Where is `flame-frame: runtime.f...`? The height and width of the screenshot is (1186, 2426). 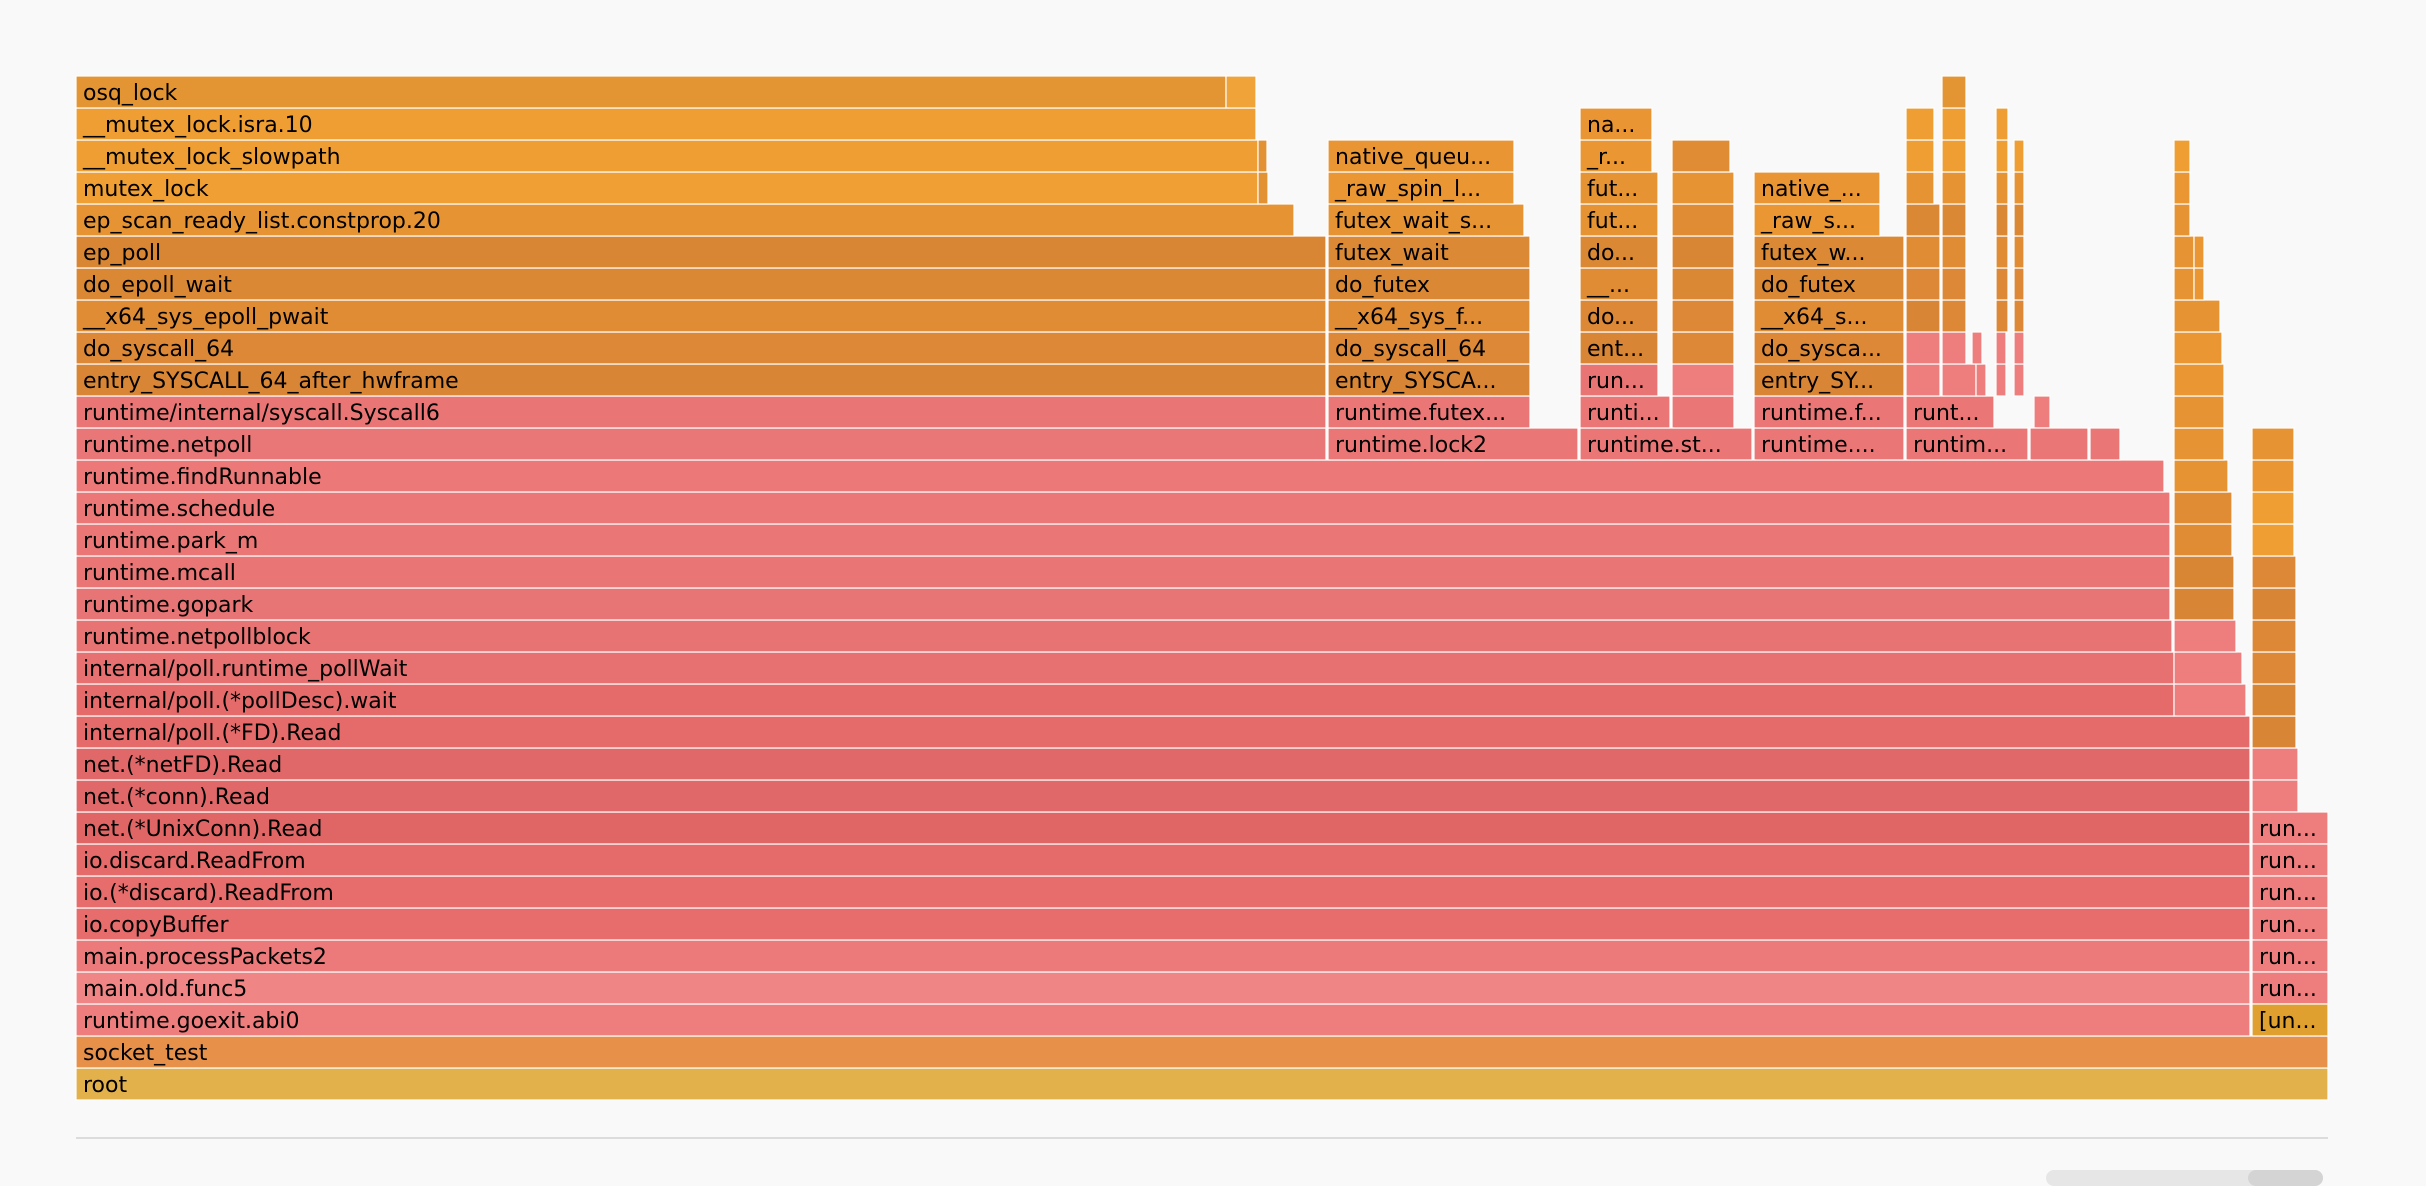
flame-frame: runtime.f... is located at coordinates (1829, 412).